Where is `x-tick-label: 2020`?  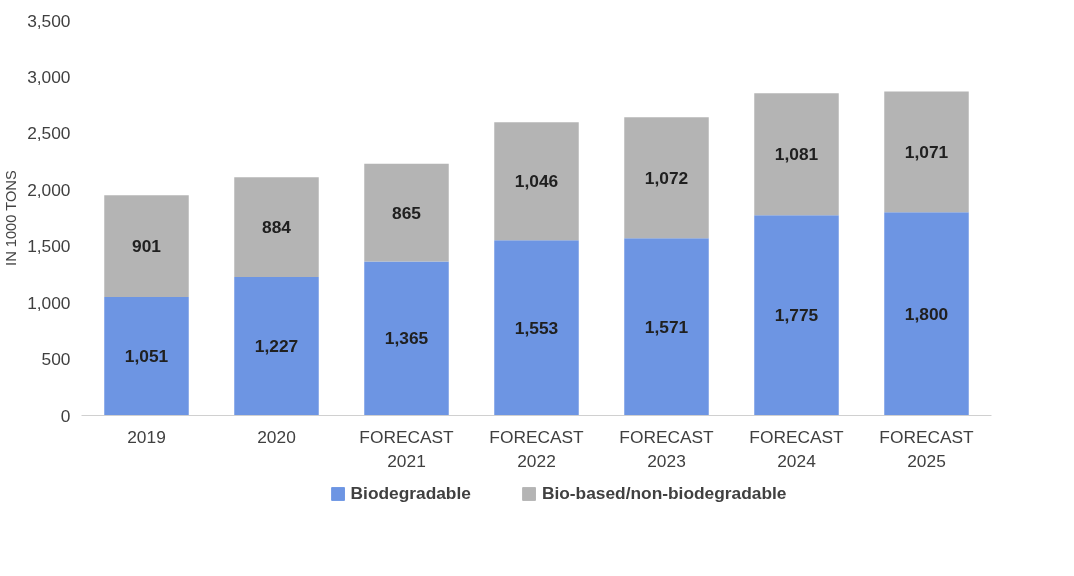 x-tick-label: 2020 is located at coordinates (276, 436).